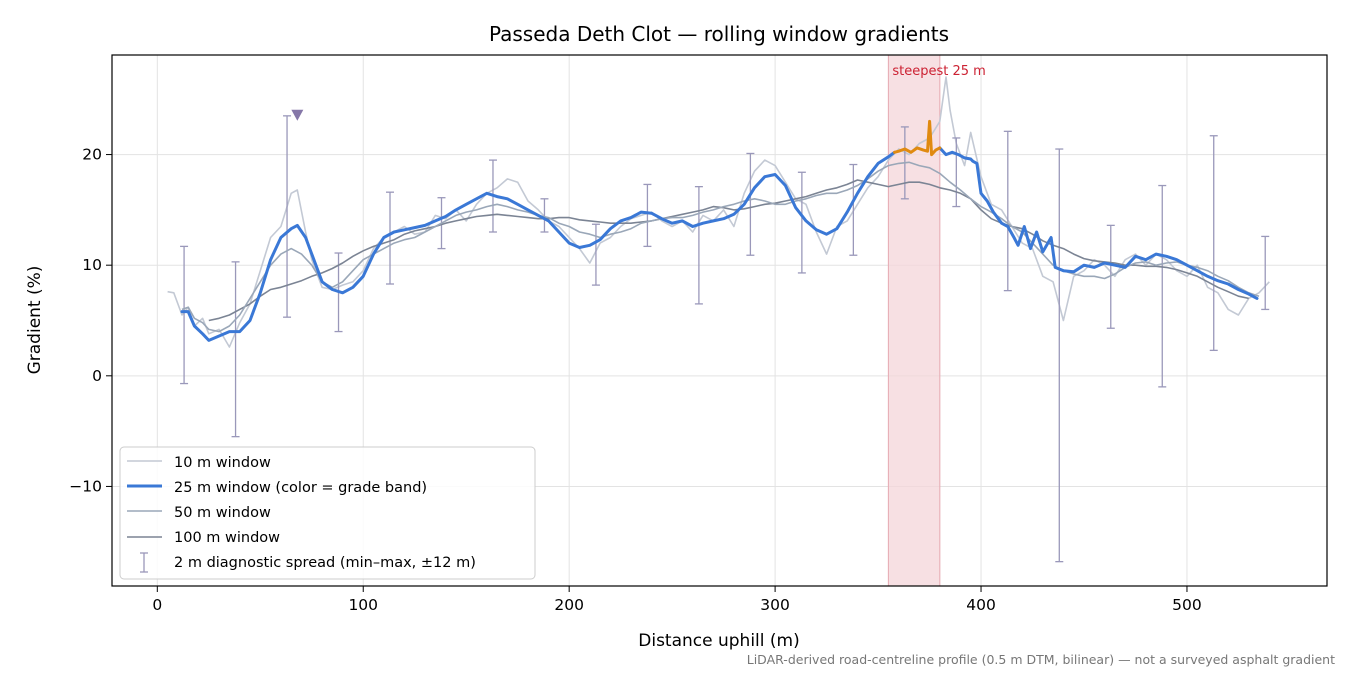  I want to click on x-tick-label: 500, so click(1187, 605).